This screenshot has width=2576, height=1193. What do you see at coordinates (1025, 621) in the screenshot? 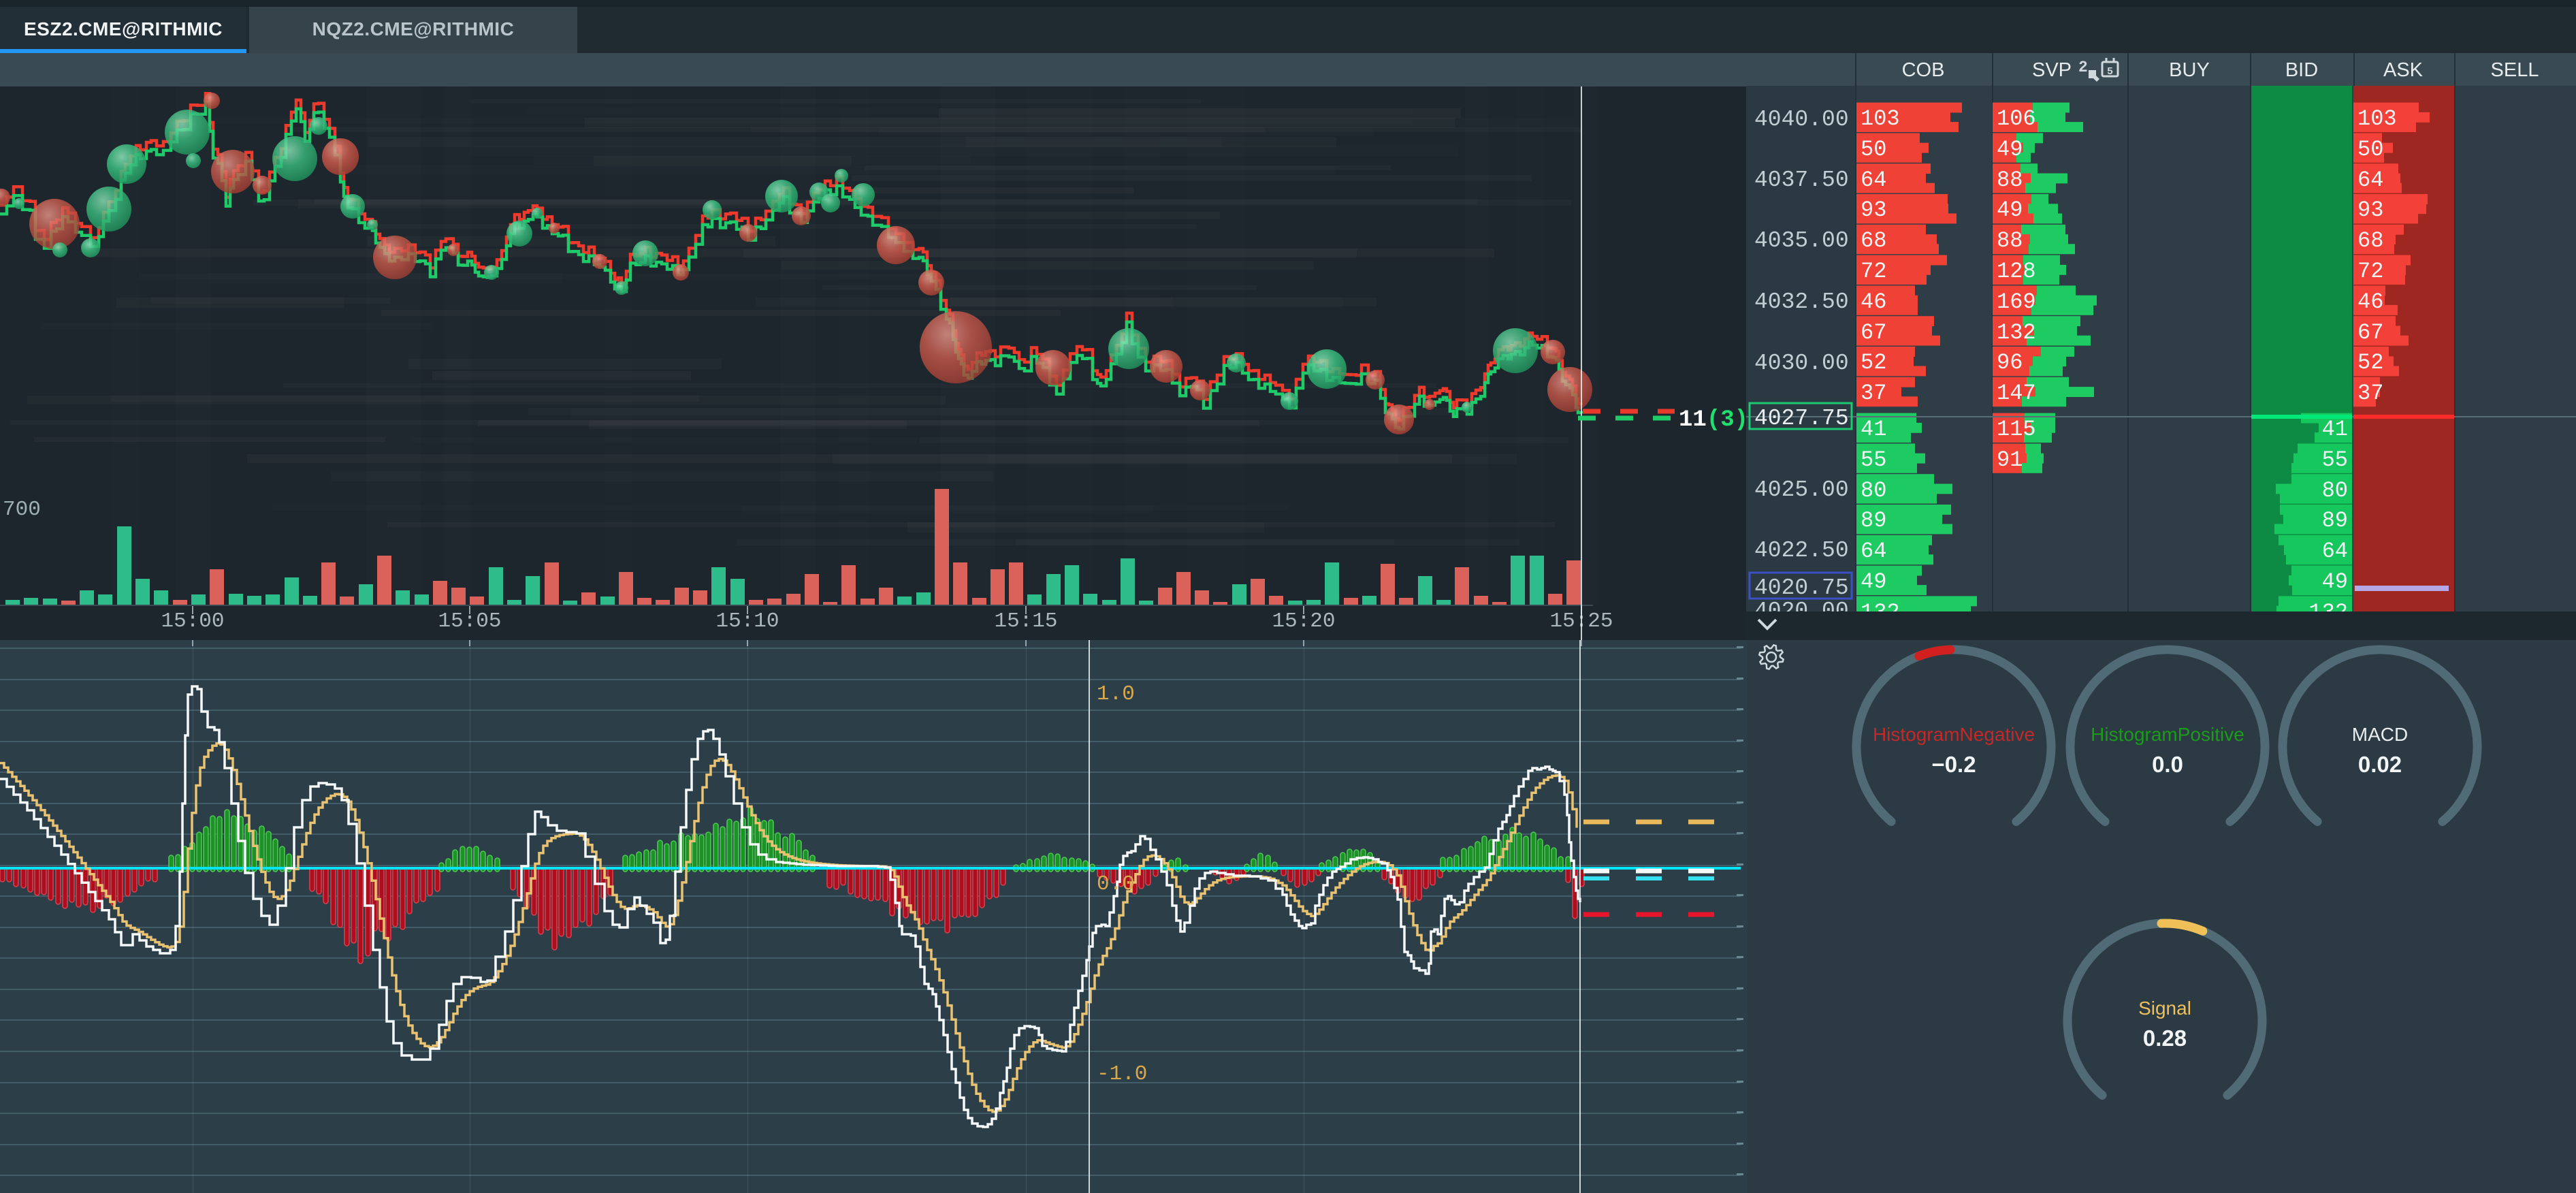
I see `svg-text: 15:15` at bounding box center [1025, 621].